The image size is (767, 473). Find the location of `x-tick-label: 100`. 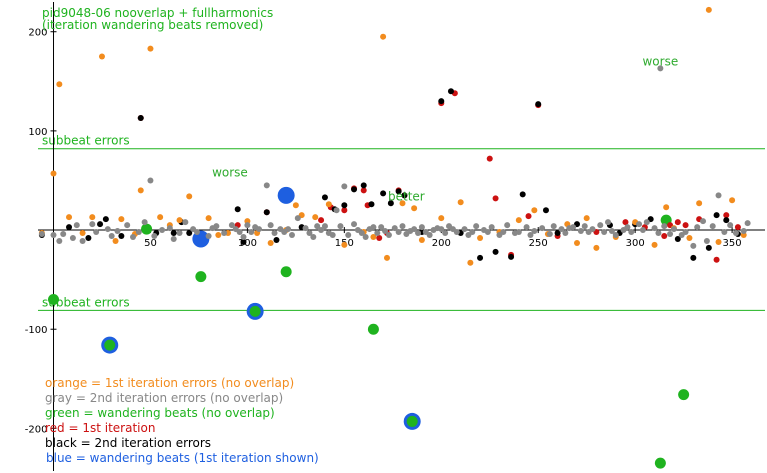

x-tick-label: 100 is located at coordinates (247, 243).